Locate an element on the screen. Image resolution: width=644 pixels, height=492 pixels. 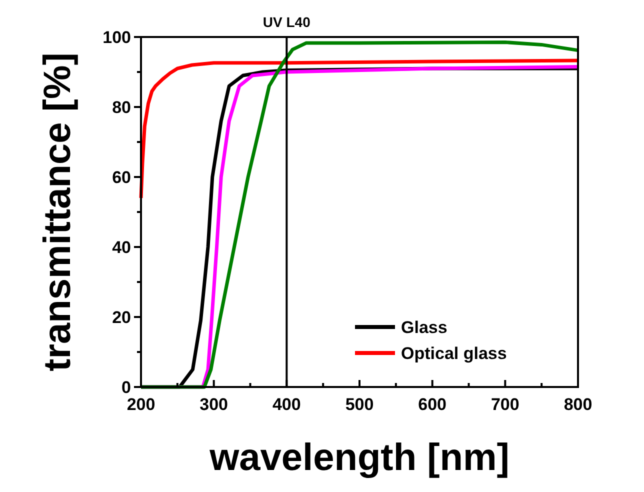
y-tick-label: 80 is located at coordinates (121, 107).